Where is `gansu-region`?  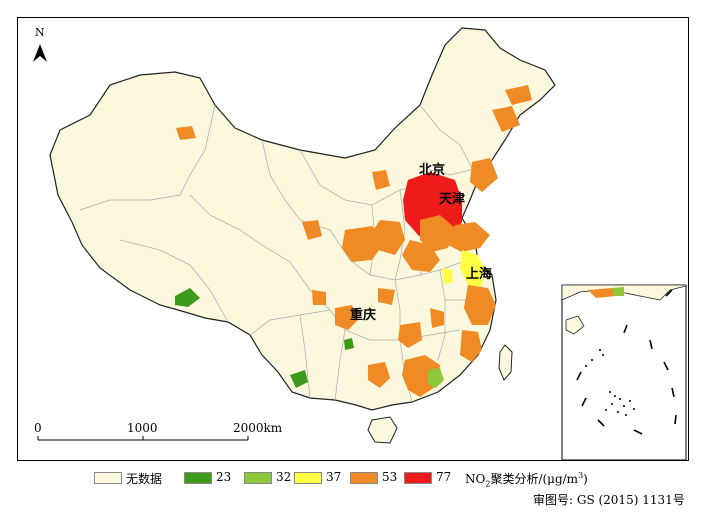
gansu-region is located at coordinates (312, 230).